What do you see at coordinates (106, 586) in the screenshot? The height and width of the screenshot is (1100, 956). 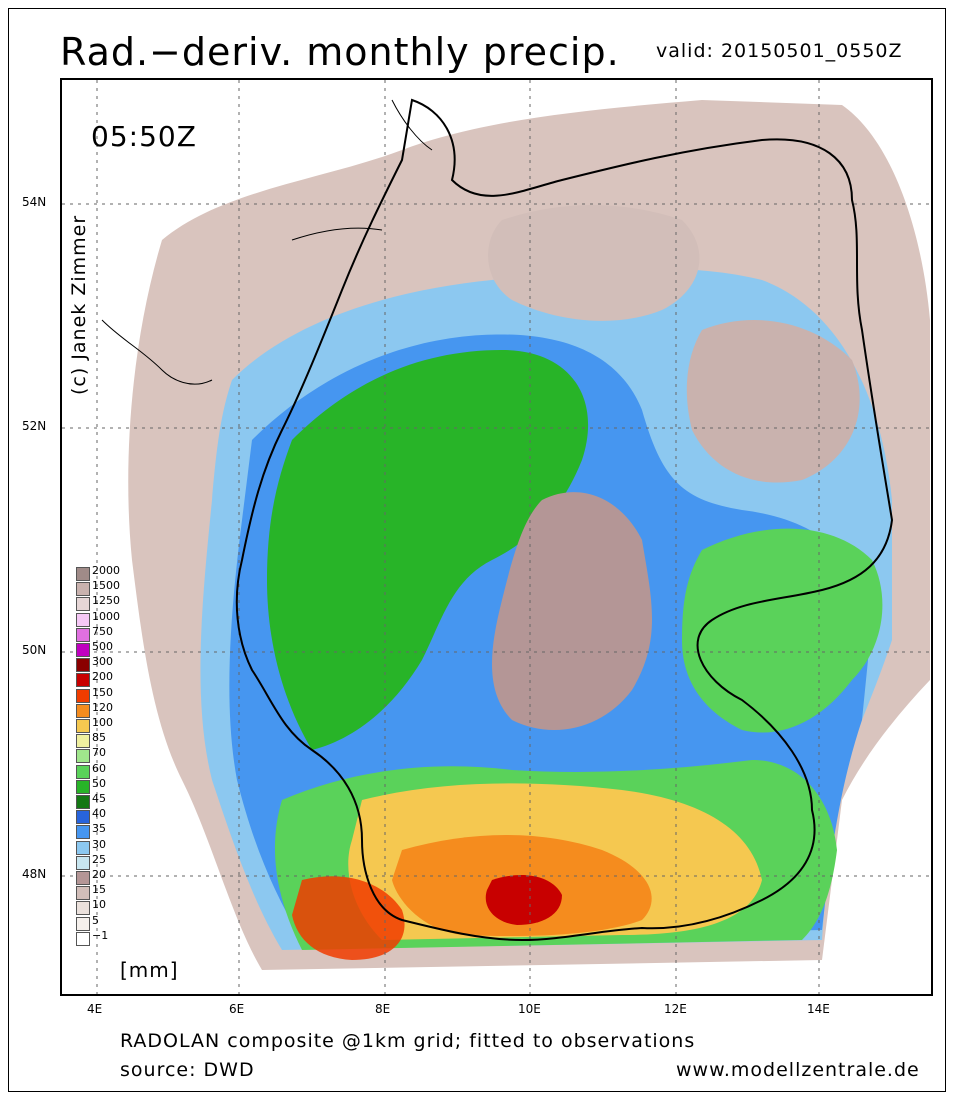 I see `legend-label: 1500` at bounding box center [106, 586].